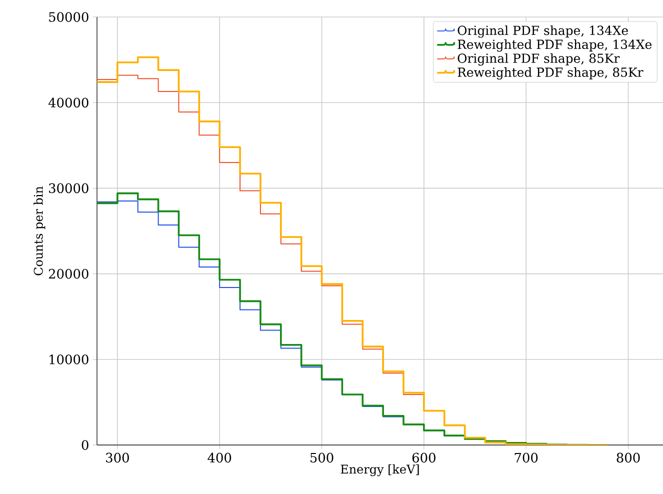  Describe the element at coordinates (424, 457) in the screenshot. I see `x-tick-label: 600` at that location.